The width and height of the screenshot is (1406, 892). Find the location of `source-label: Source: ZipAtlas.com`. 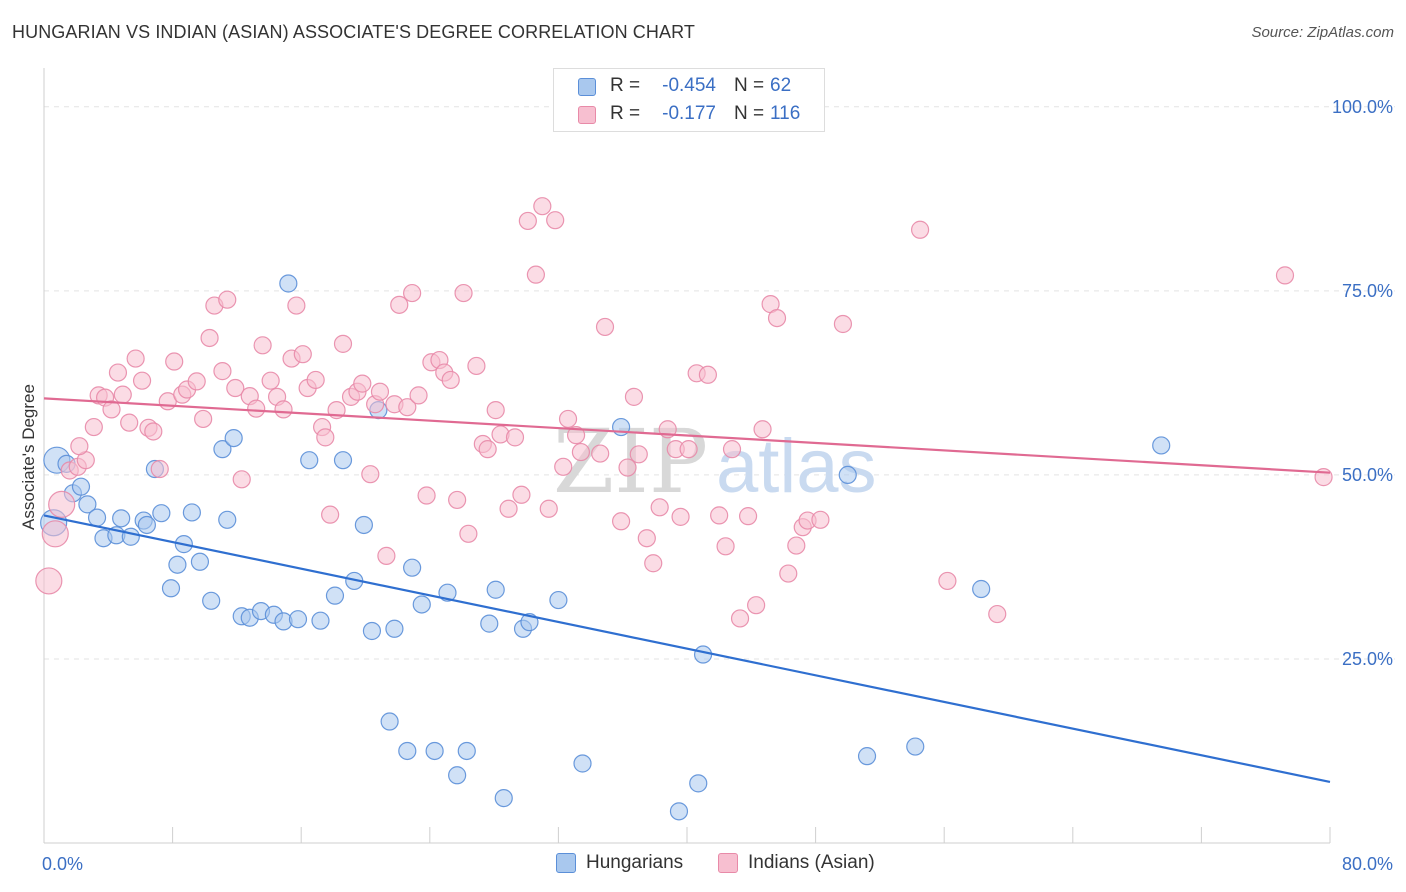

source-label: Source: ZipAtlas.com is located at coordinates (1322, 32).